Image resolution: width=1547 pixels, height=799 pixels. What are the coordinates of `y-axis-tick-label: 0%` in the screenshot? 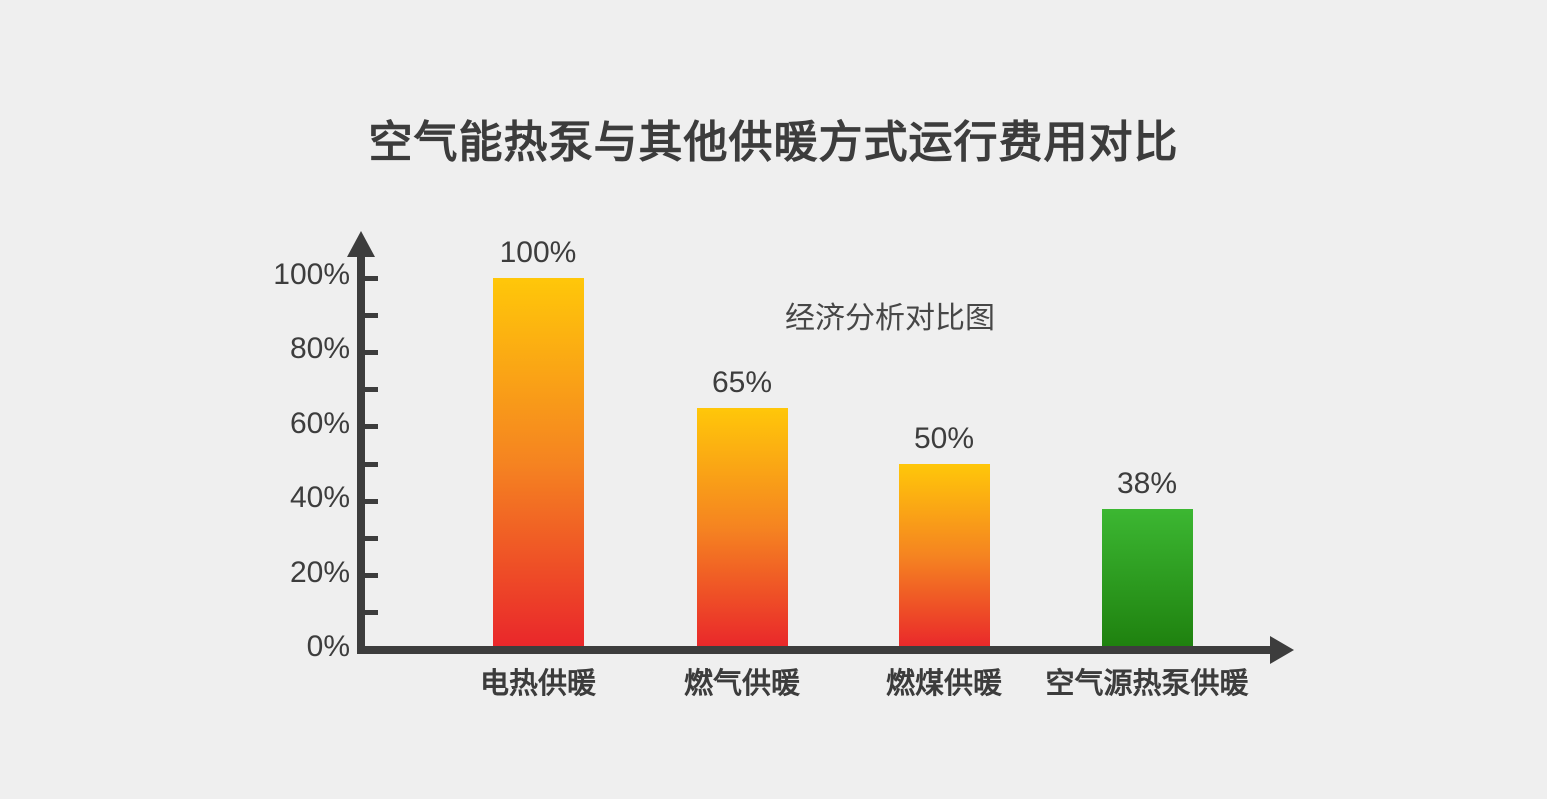 It's located at (328, 646).